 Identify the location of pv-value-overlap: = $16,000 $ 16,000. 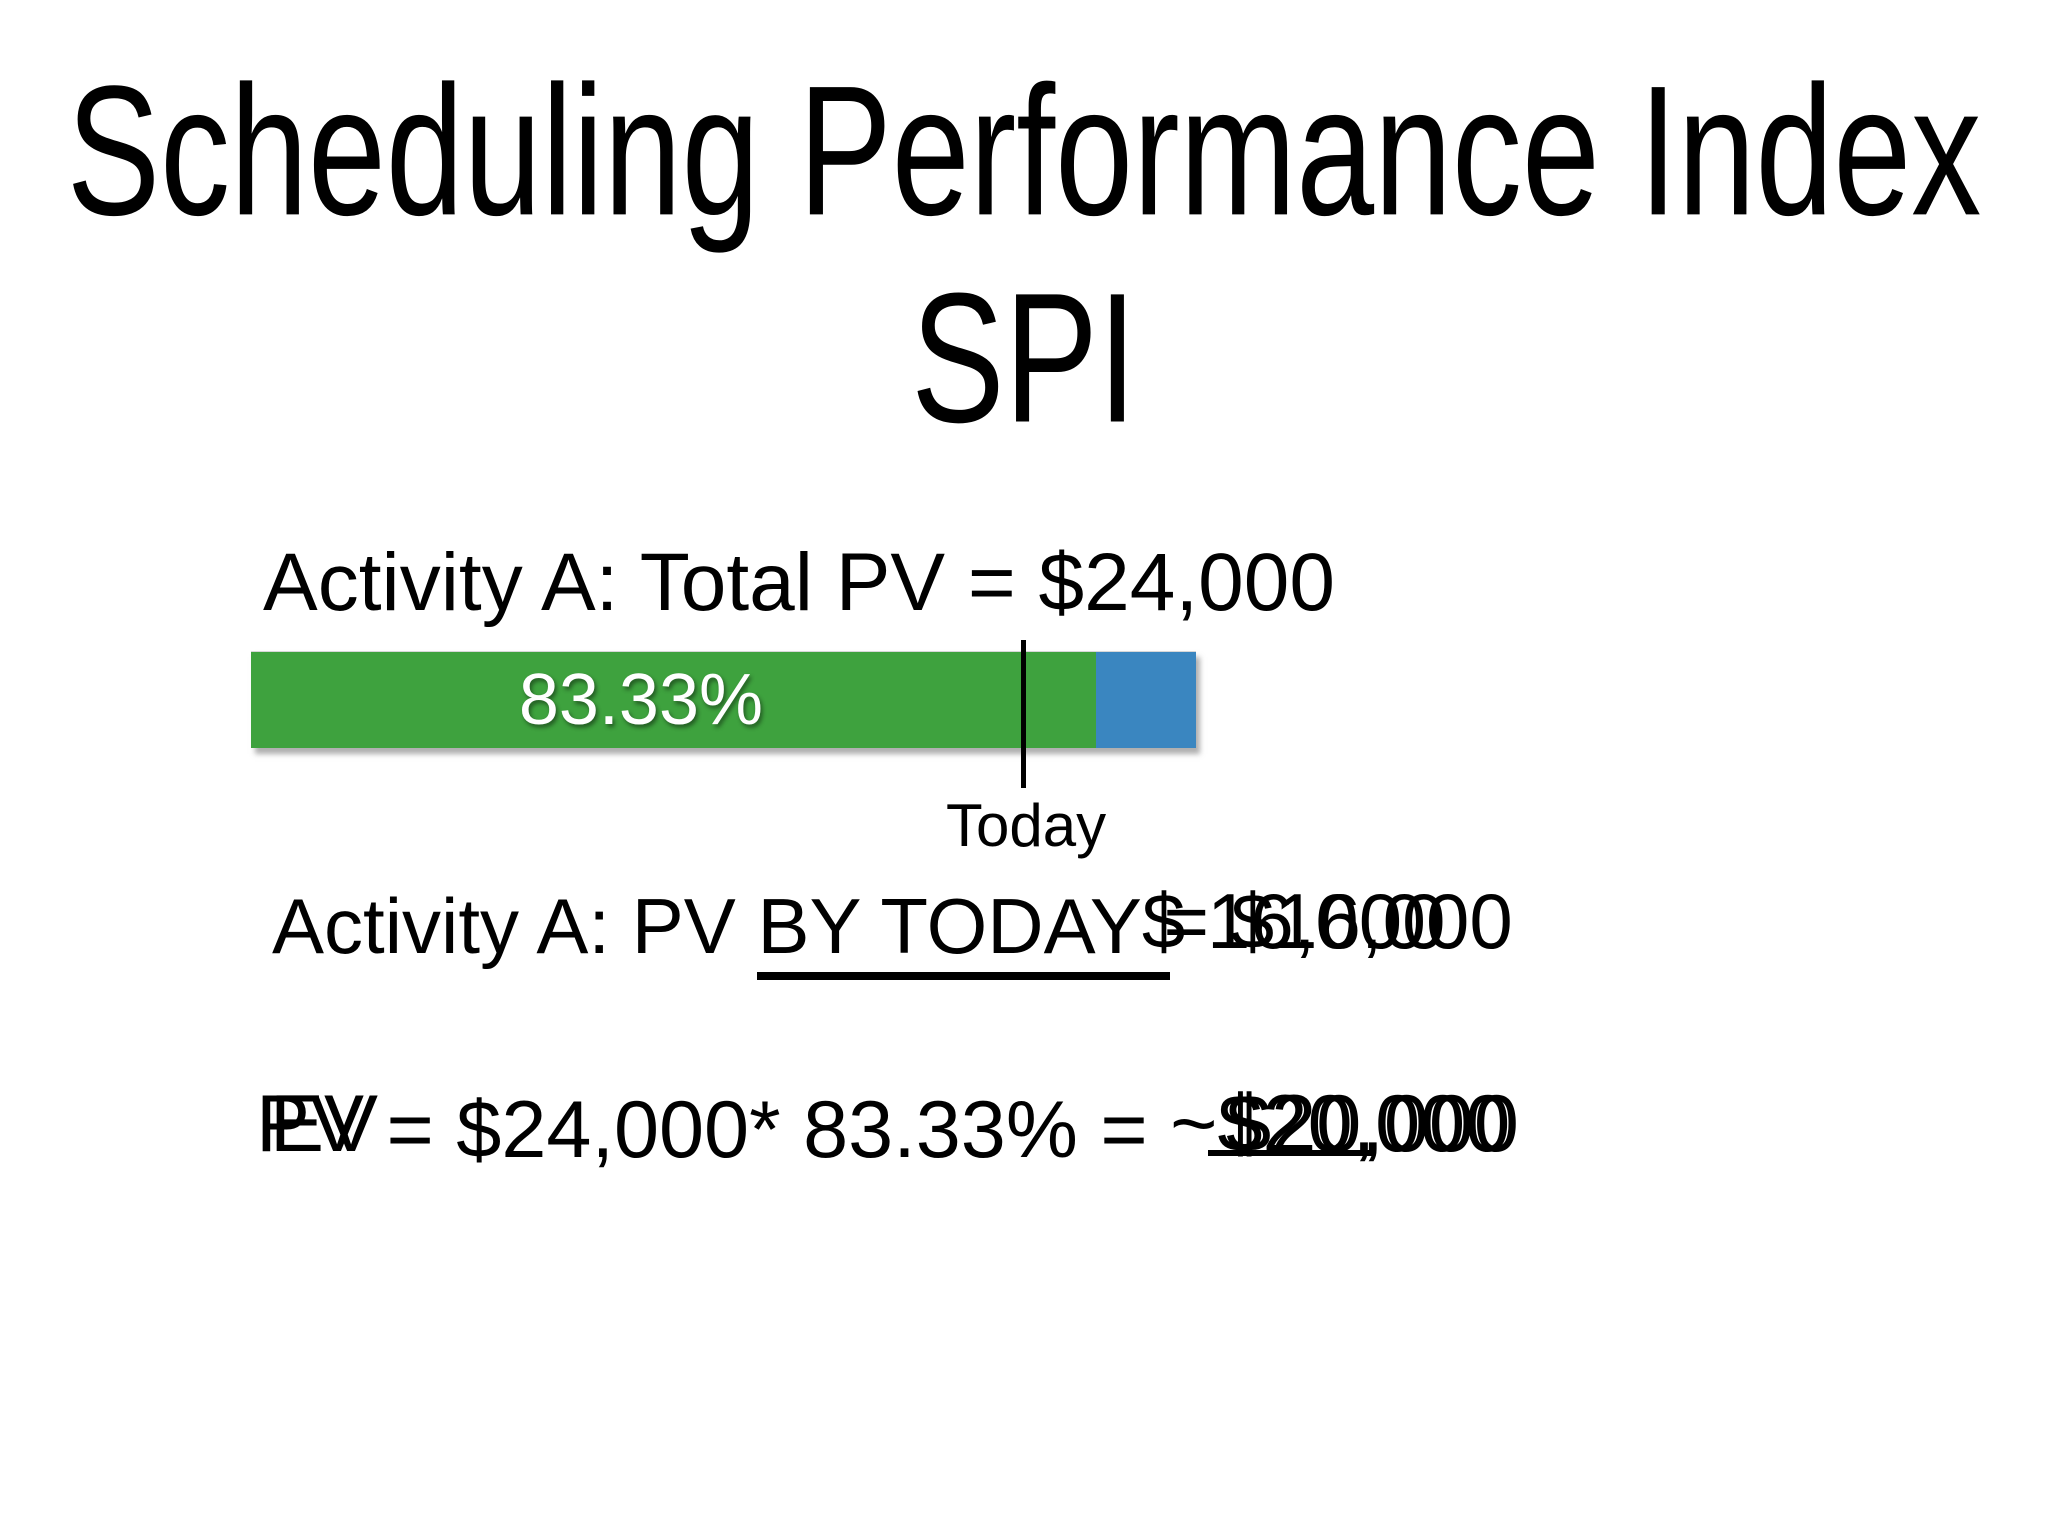
(1352, 920).